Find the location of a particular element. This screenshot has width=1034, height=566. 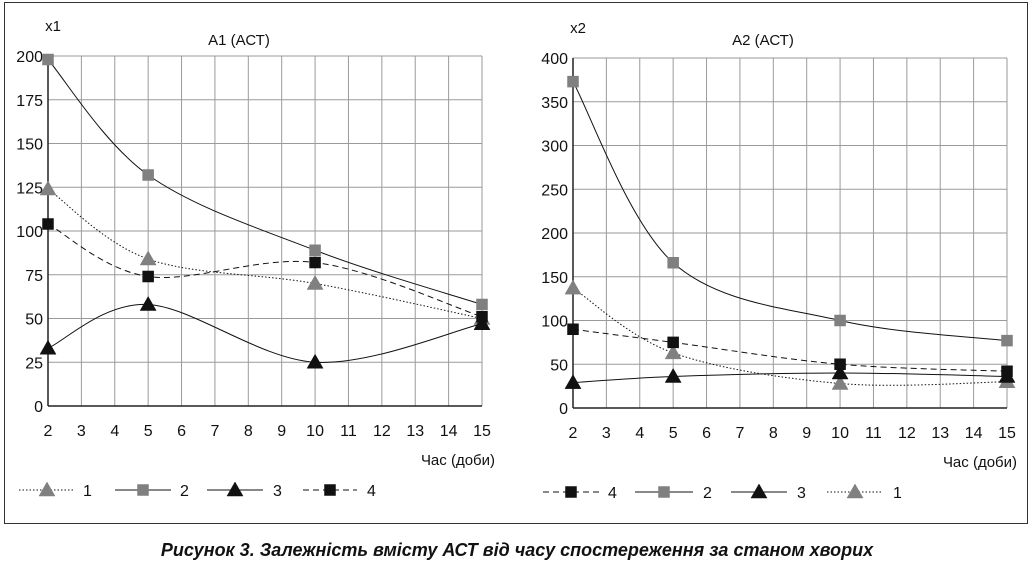

y-tick-label: 250 is located at coordinates (554, 190).